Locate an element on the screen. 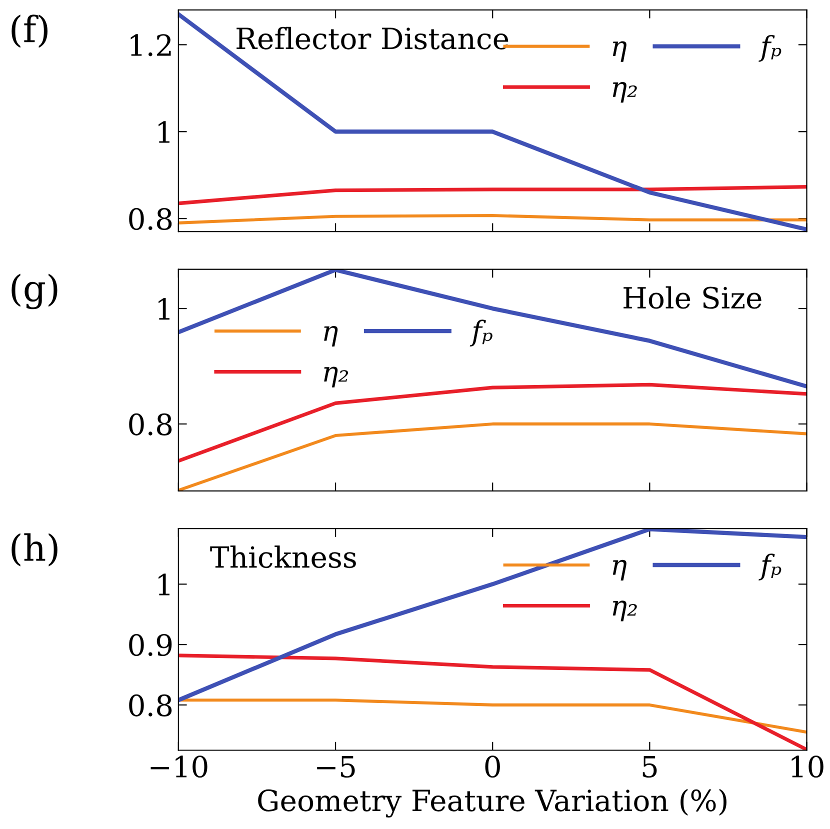 The image size is (830, 829). text: (f) is located at coordinates (30, 31).